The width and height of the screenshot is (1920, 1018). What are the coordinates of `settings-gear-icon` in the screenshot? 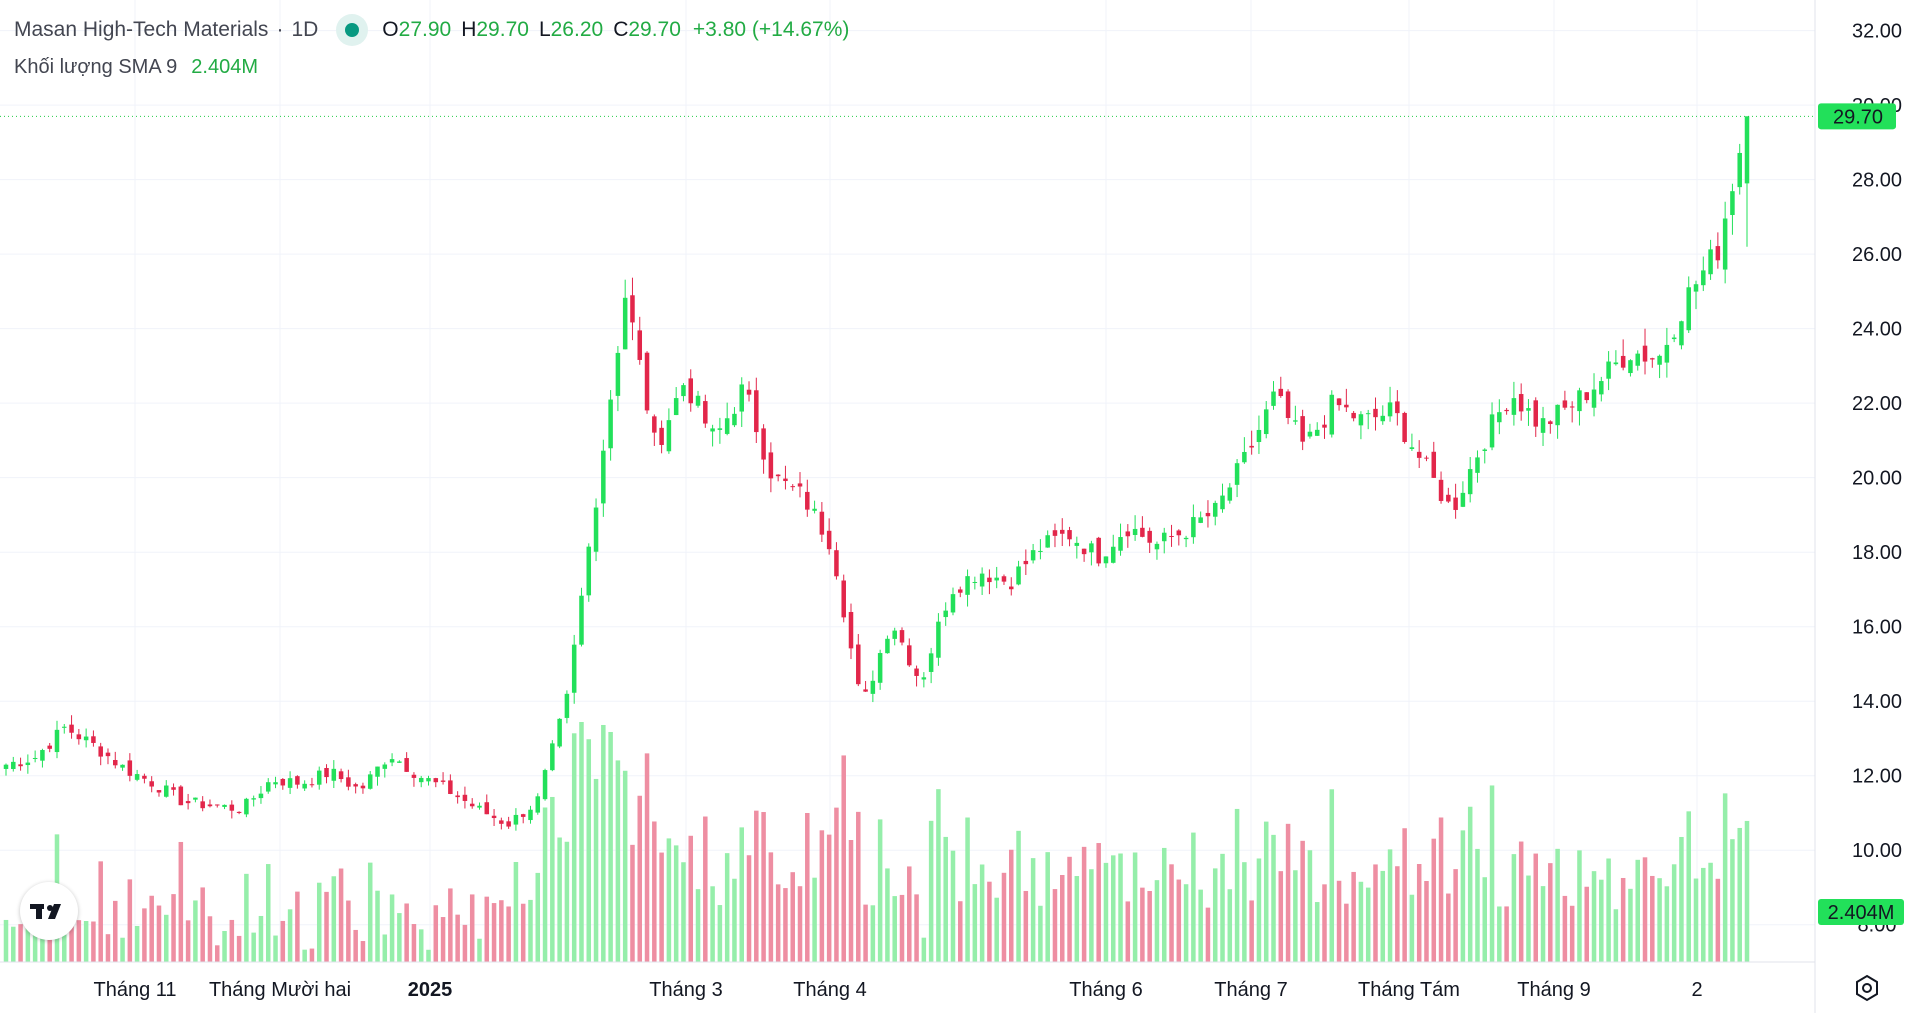 It's located at (1867, 988).